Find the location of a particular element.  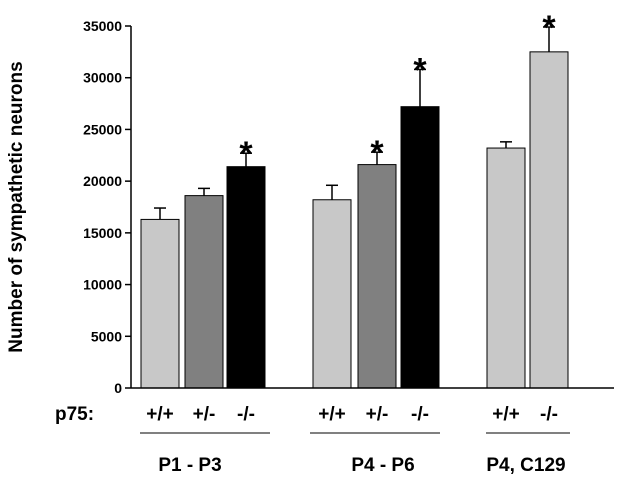

y-axis-ticks: 0 5000 10000 15000 20000 25000 30000 35000 is located at coordinates (107, 207).